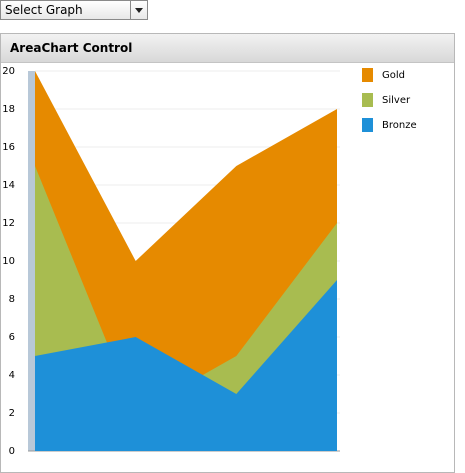 This screenshot has width=465, height=473. Describe the element at coordinates (12, 375) in the screenshot. I see `y-tick-label: 4` at that location.